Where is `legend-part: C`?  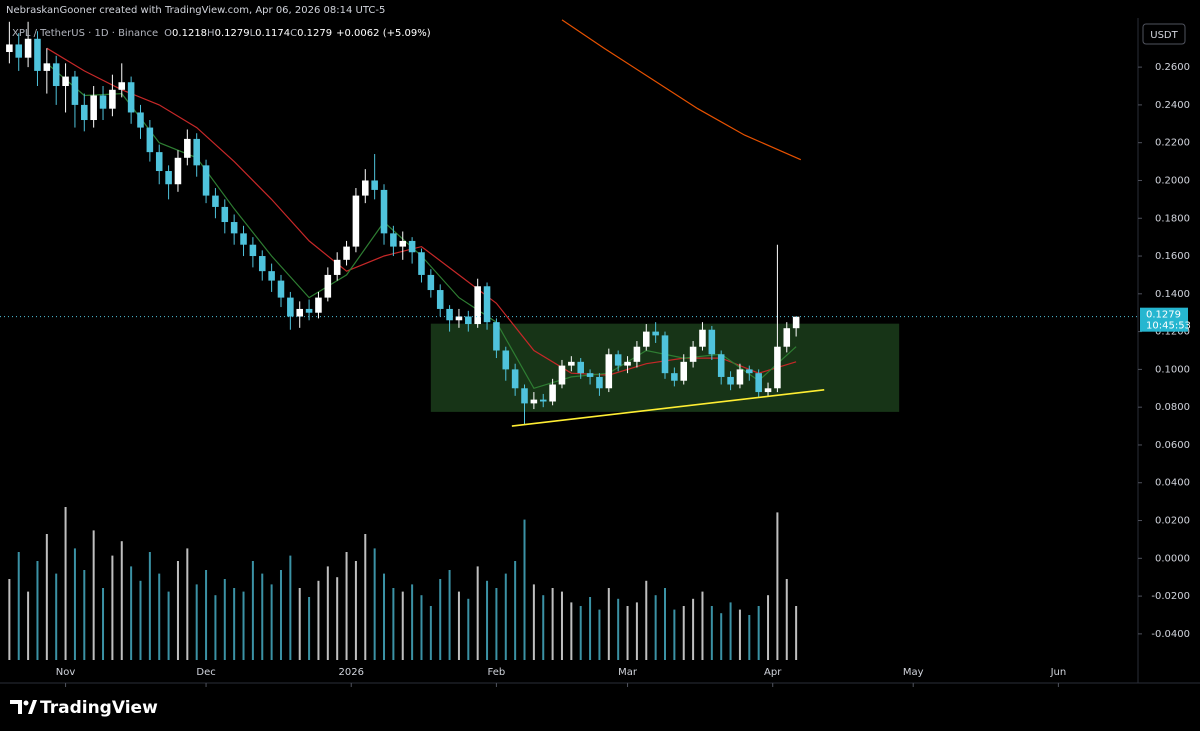 legend-part: C is located at coordinates (293, 33).